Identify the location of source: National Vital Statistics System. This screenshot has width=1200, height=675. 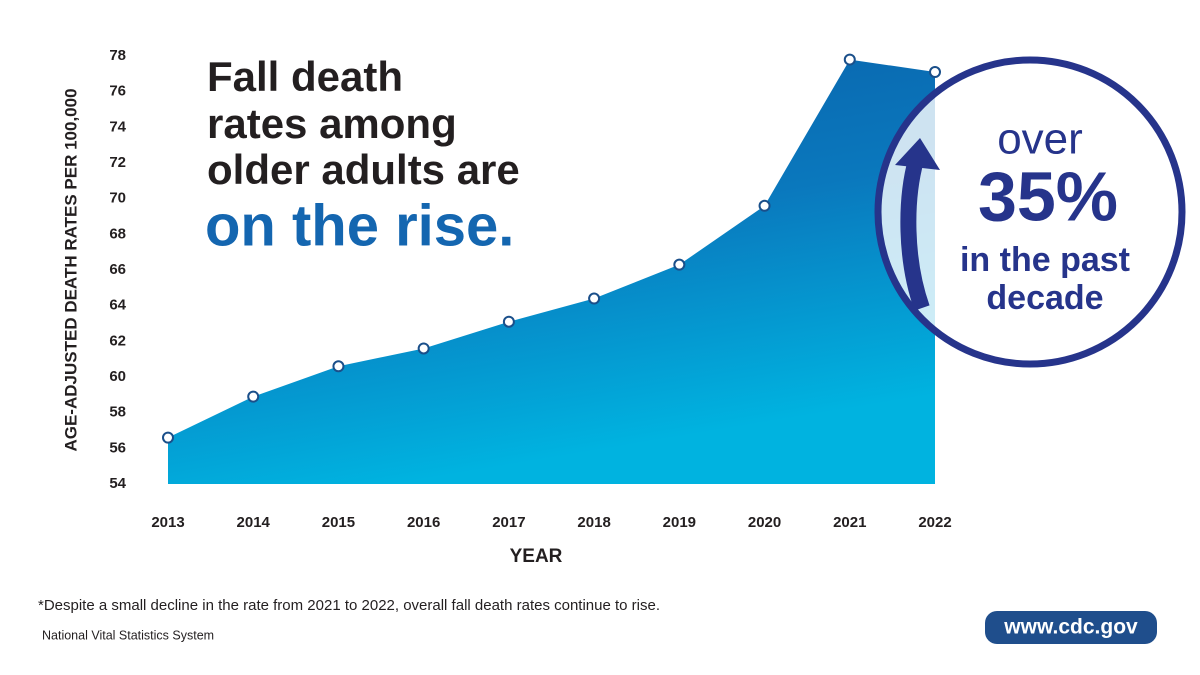
(128, 635).